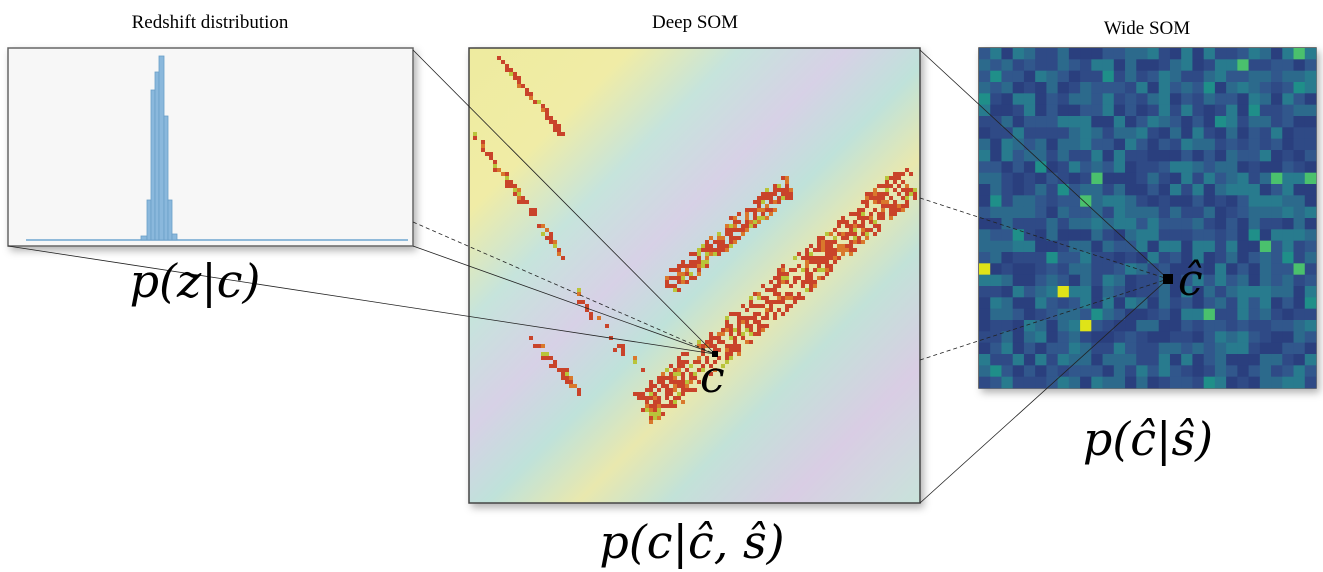  Describe the element at coordinates (1190, 280) in the screenshot. I see `wide-cell-label: ĉ` at that location.